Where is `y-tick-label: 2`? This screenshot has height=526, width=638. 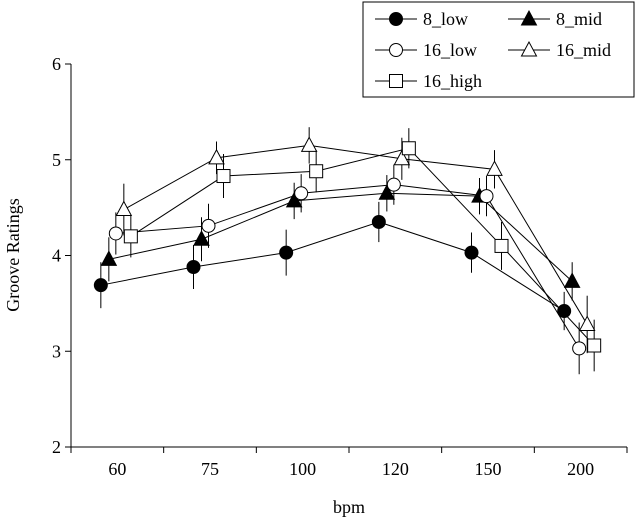
y-tick-label: 2 is located at coordinates (56, 447).